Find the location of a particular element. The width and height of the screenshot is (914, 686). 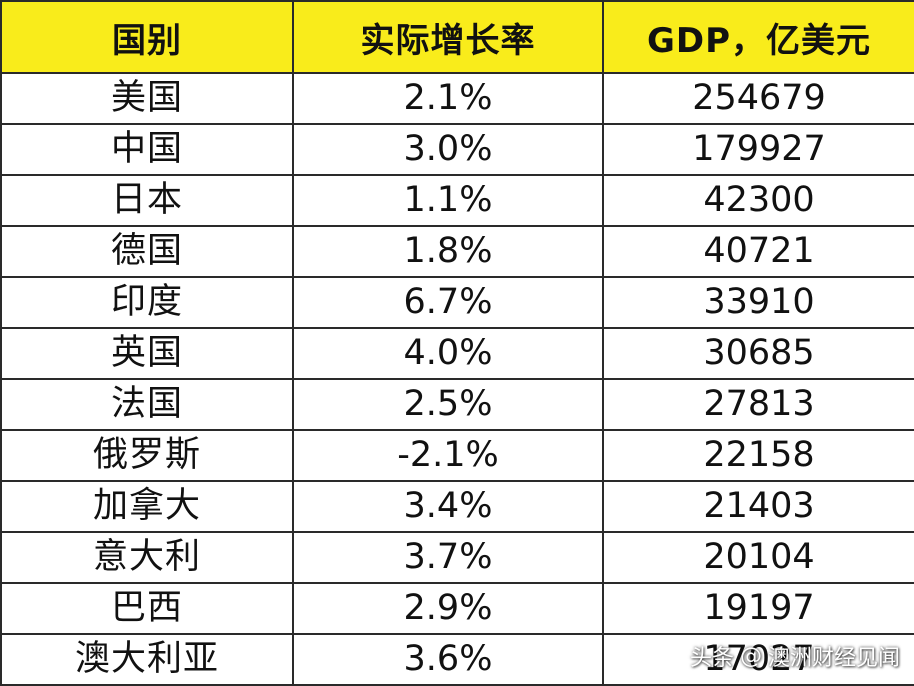

column-header-gdp: GDP，亿美元 is located at coordinates (758, 37).